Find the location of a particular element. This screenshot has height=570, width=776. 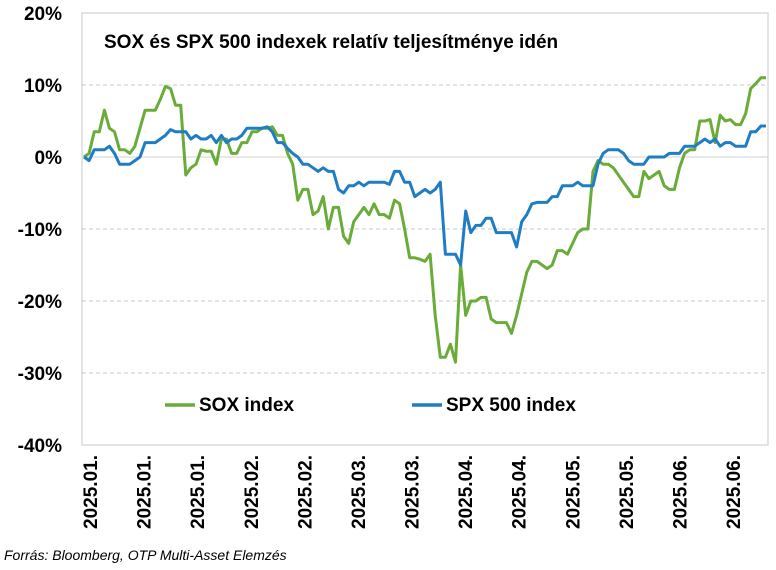

legend-label-spx: SPX 500 index is located at coordinates (511, 405).